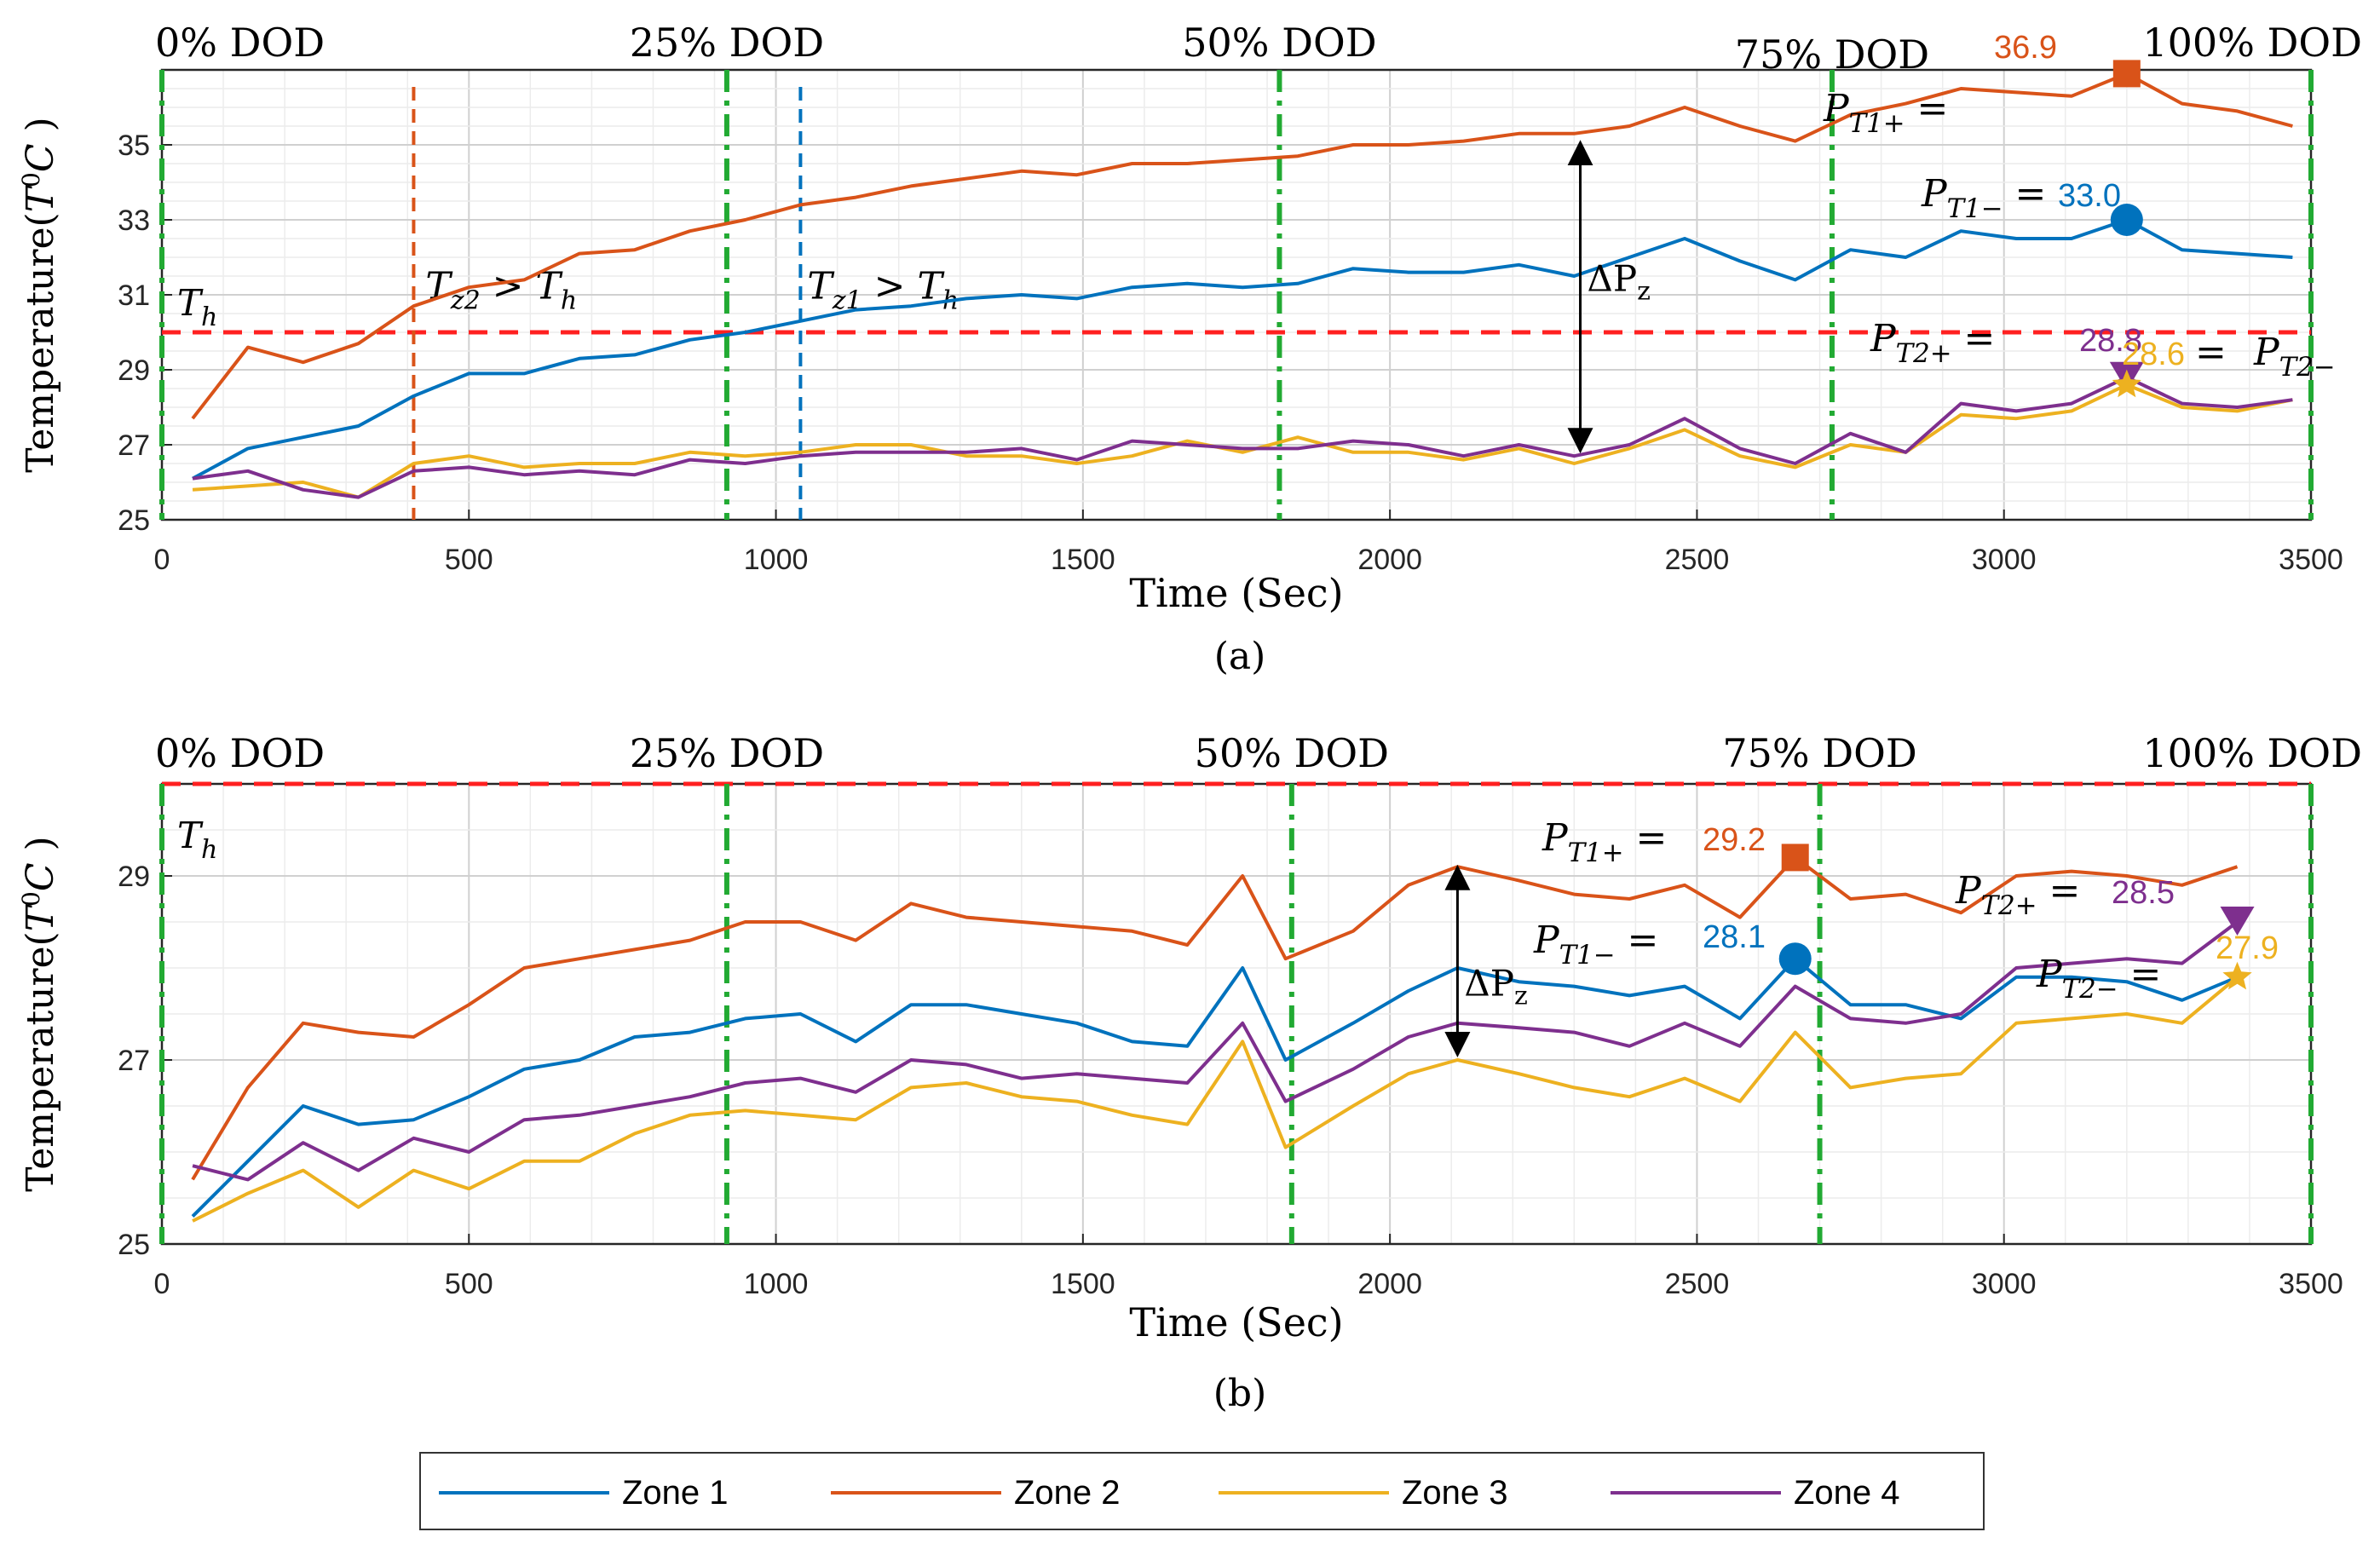 Image resolution: width=2380 pixels, height=1555 pixels. I want to click on y-tick-label: 35, so click(134, 146).